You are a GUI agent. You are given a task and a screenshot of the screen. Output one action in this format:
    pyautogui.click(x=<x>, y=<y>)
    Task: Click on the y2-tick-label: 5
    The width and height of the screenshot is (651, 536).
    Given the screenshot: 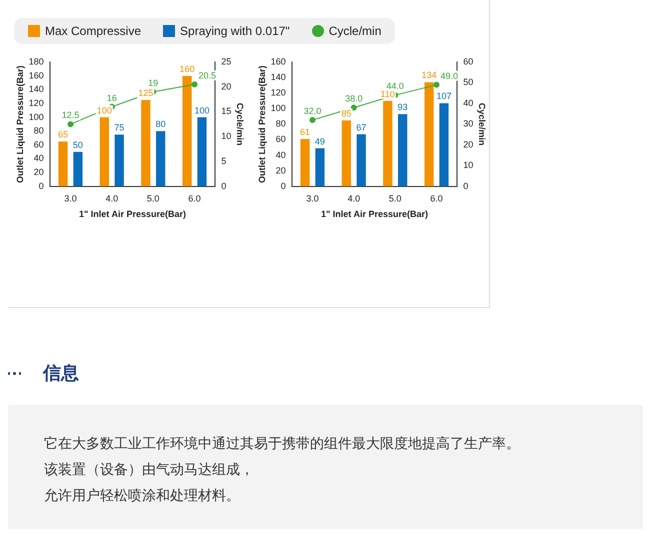 What is the action you would take?
    pyautogui.click(x=223, y=161)
    